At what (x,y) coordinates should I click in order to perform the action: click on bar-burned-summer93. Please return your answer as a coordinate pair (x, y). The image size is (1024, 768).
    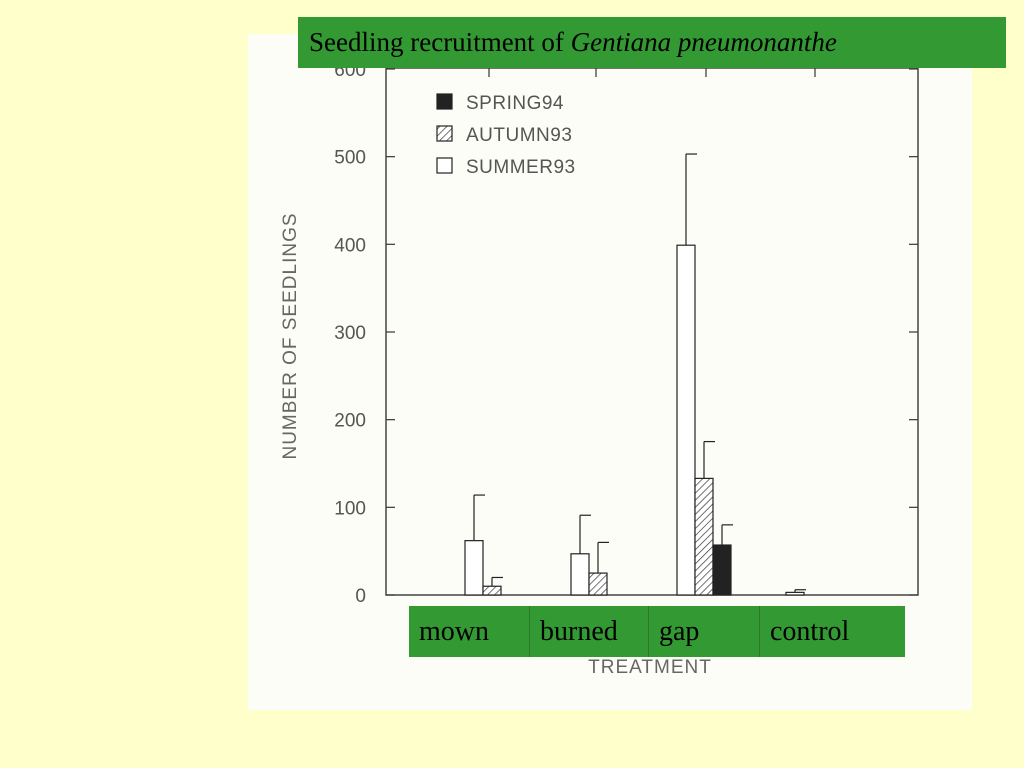
    Looking at the image, I should click on (580, 574).